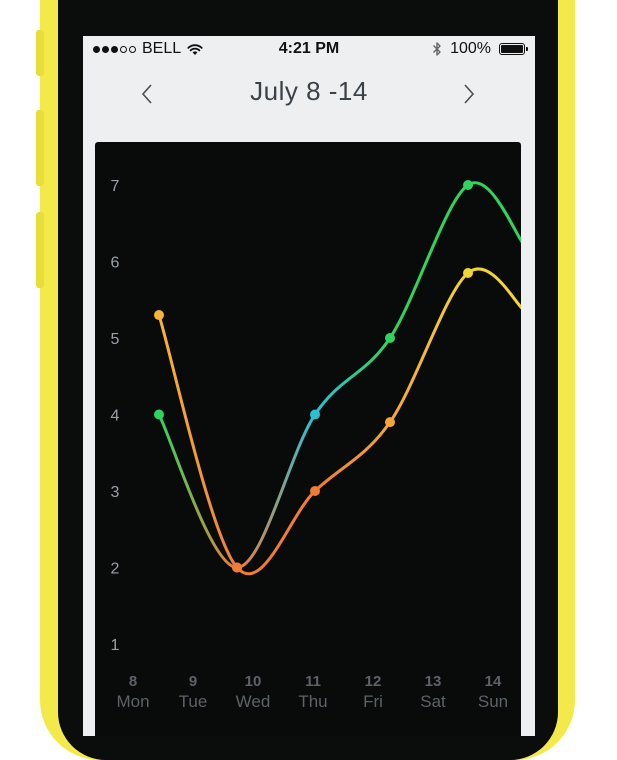 This screenshot has width=617, height=760. I want to click on x-tick-day: 11, so click(313, 681).